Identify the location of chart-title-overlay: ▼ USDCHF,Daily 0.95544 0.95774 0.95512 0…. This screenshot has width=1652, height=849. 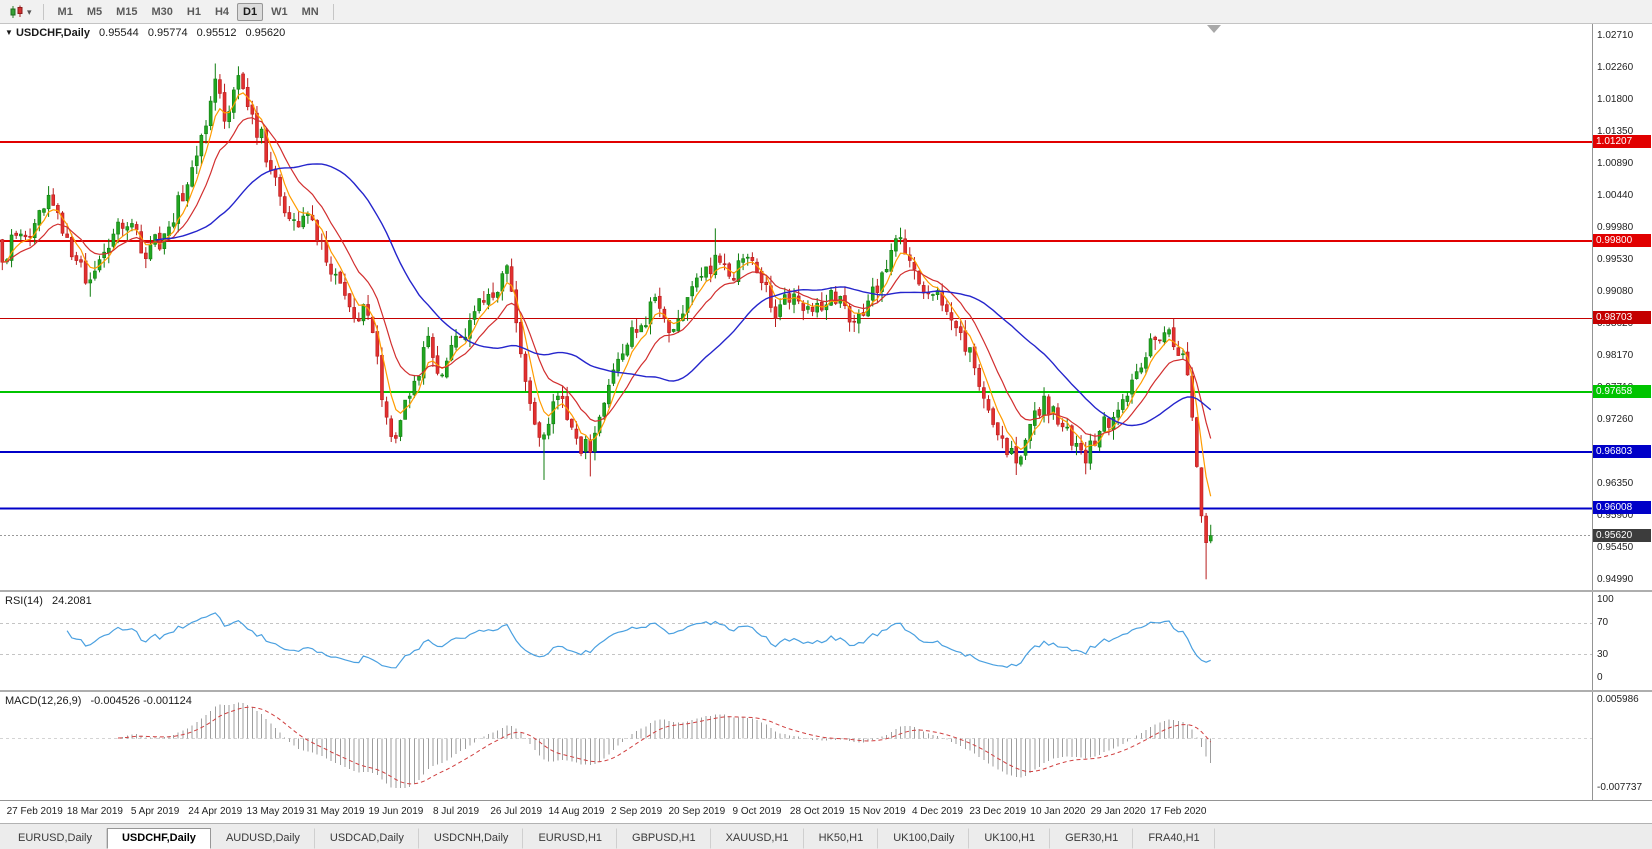
(145, 33).